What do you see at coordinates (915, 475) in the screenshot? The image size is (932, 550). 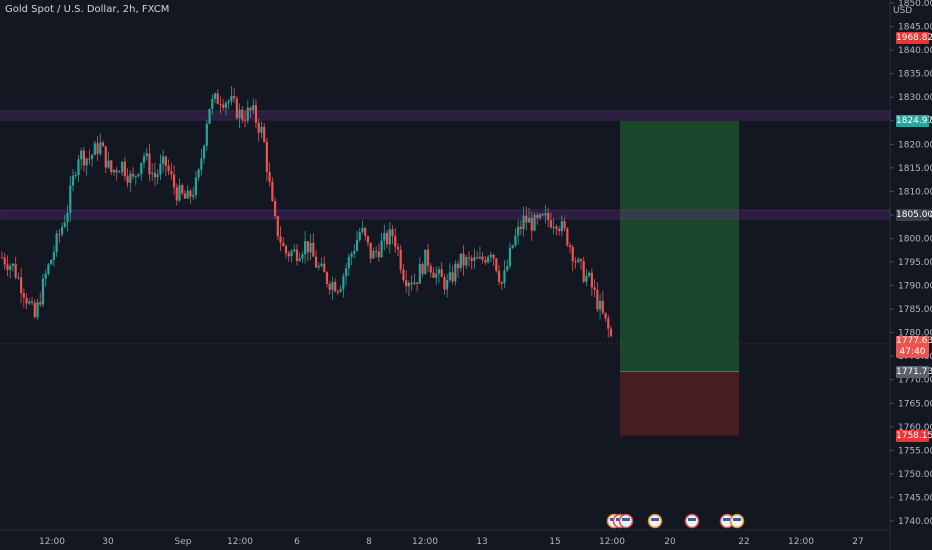 I see `y-tick-label: 1750.00` at bounding box center [915, 475].